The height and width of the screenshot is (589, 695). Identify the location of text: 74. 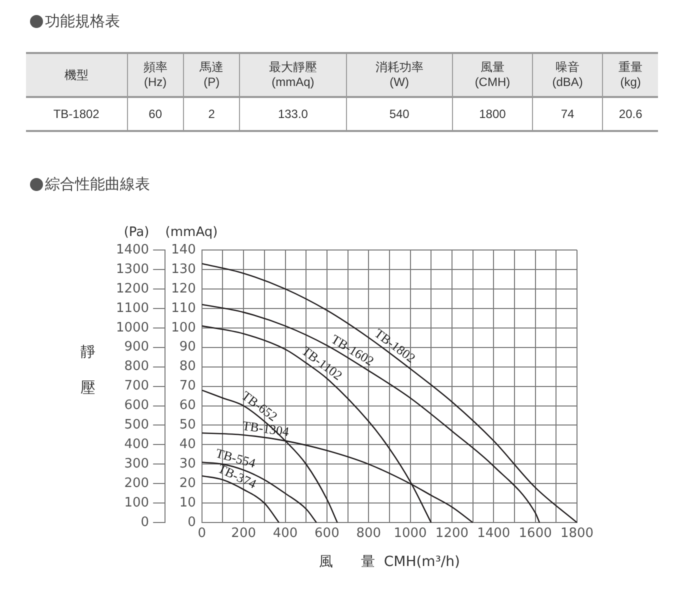
(567, 114).